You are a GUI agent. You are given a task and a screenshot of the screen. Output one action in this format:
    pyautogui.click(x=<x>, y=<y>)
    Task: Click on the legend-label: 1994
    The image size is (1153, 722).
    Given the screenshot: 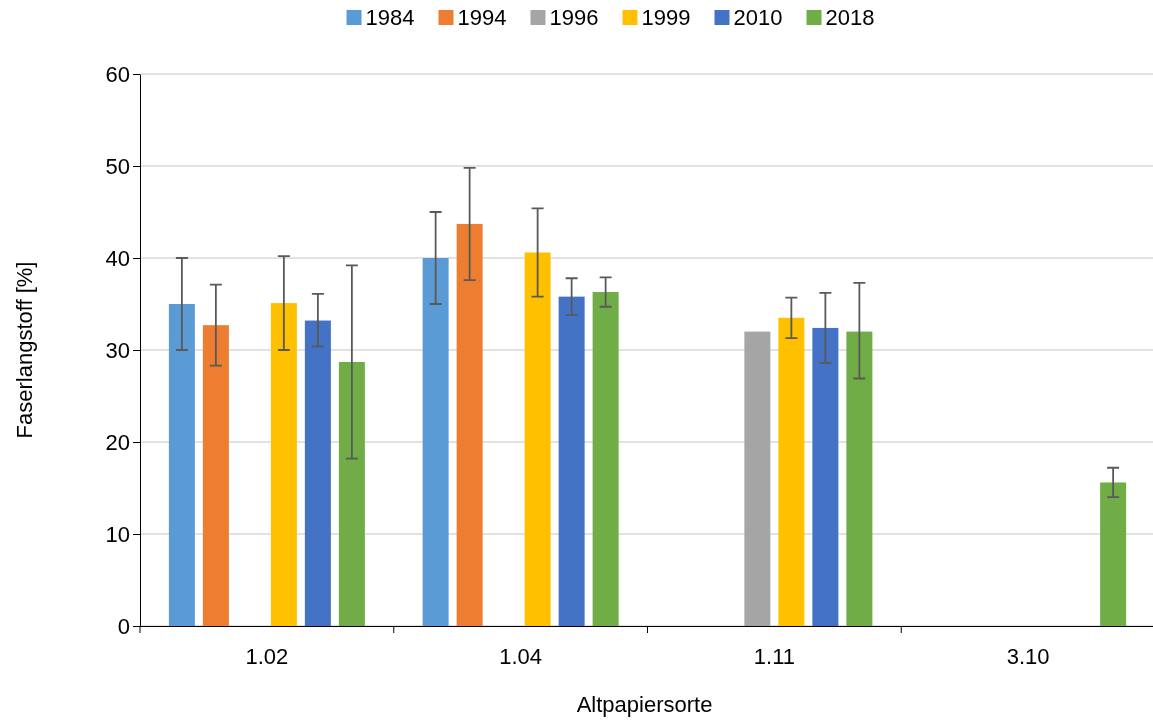 What is the action you would take?
    pyautogui.click(x=482, y=17)
    